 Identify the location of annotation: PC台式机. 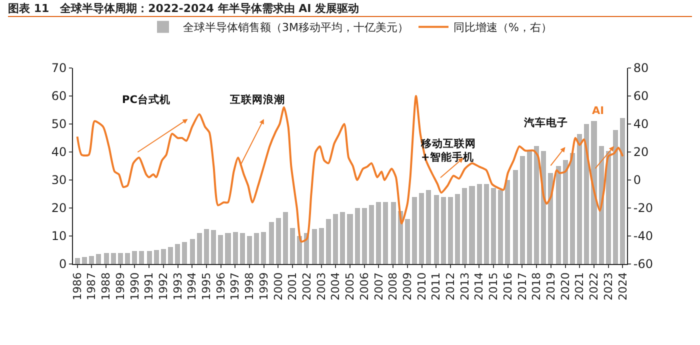
(146, 99).